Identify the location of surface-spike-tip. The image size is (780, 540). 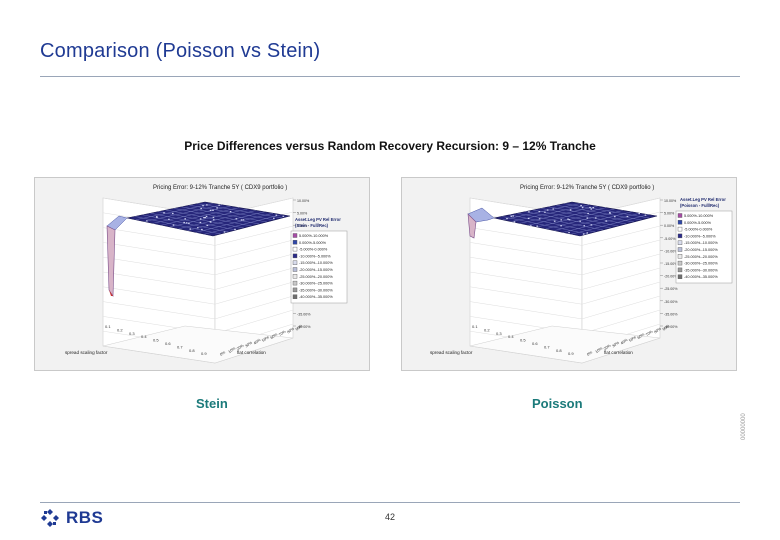
(111, 293).